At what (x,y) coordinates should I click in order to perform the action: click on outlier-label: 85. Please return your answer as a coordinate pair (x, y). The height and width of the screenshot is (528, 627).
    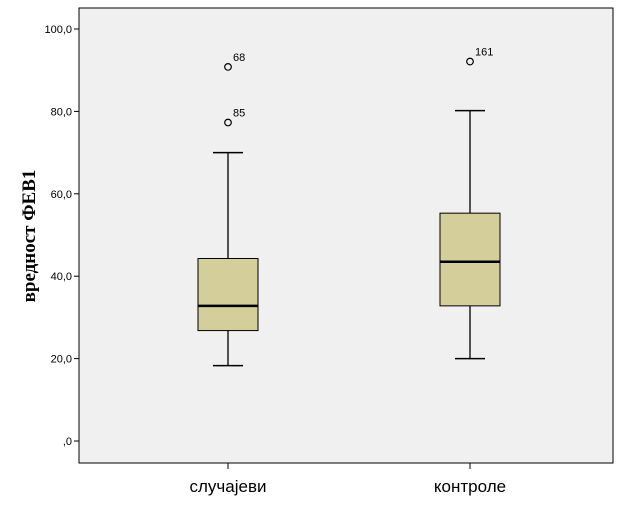
    Looking at the image, I should click on (239, 114).